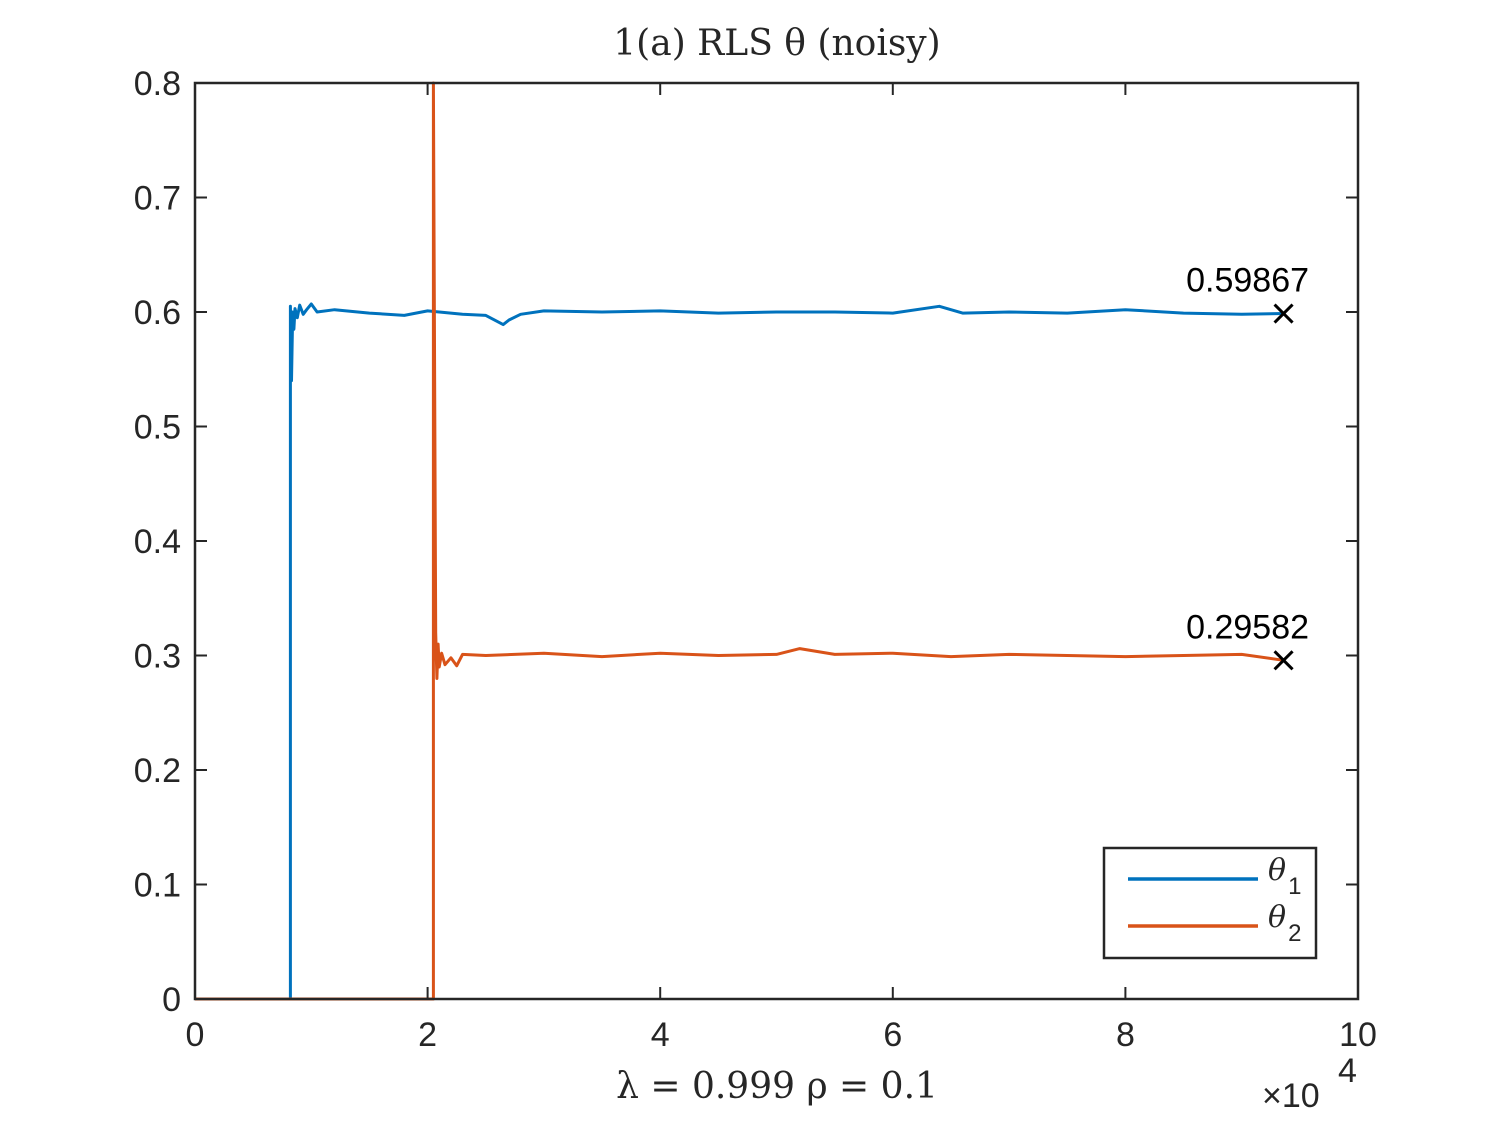 The width and height of the screenshot is (1500, 1125). What do you see at coordinates (660, 1035) in the screenshot?
I see `x-tick-label: 4` at bounding box center [660, 1035].